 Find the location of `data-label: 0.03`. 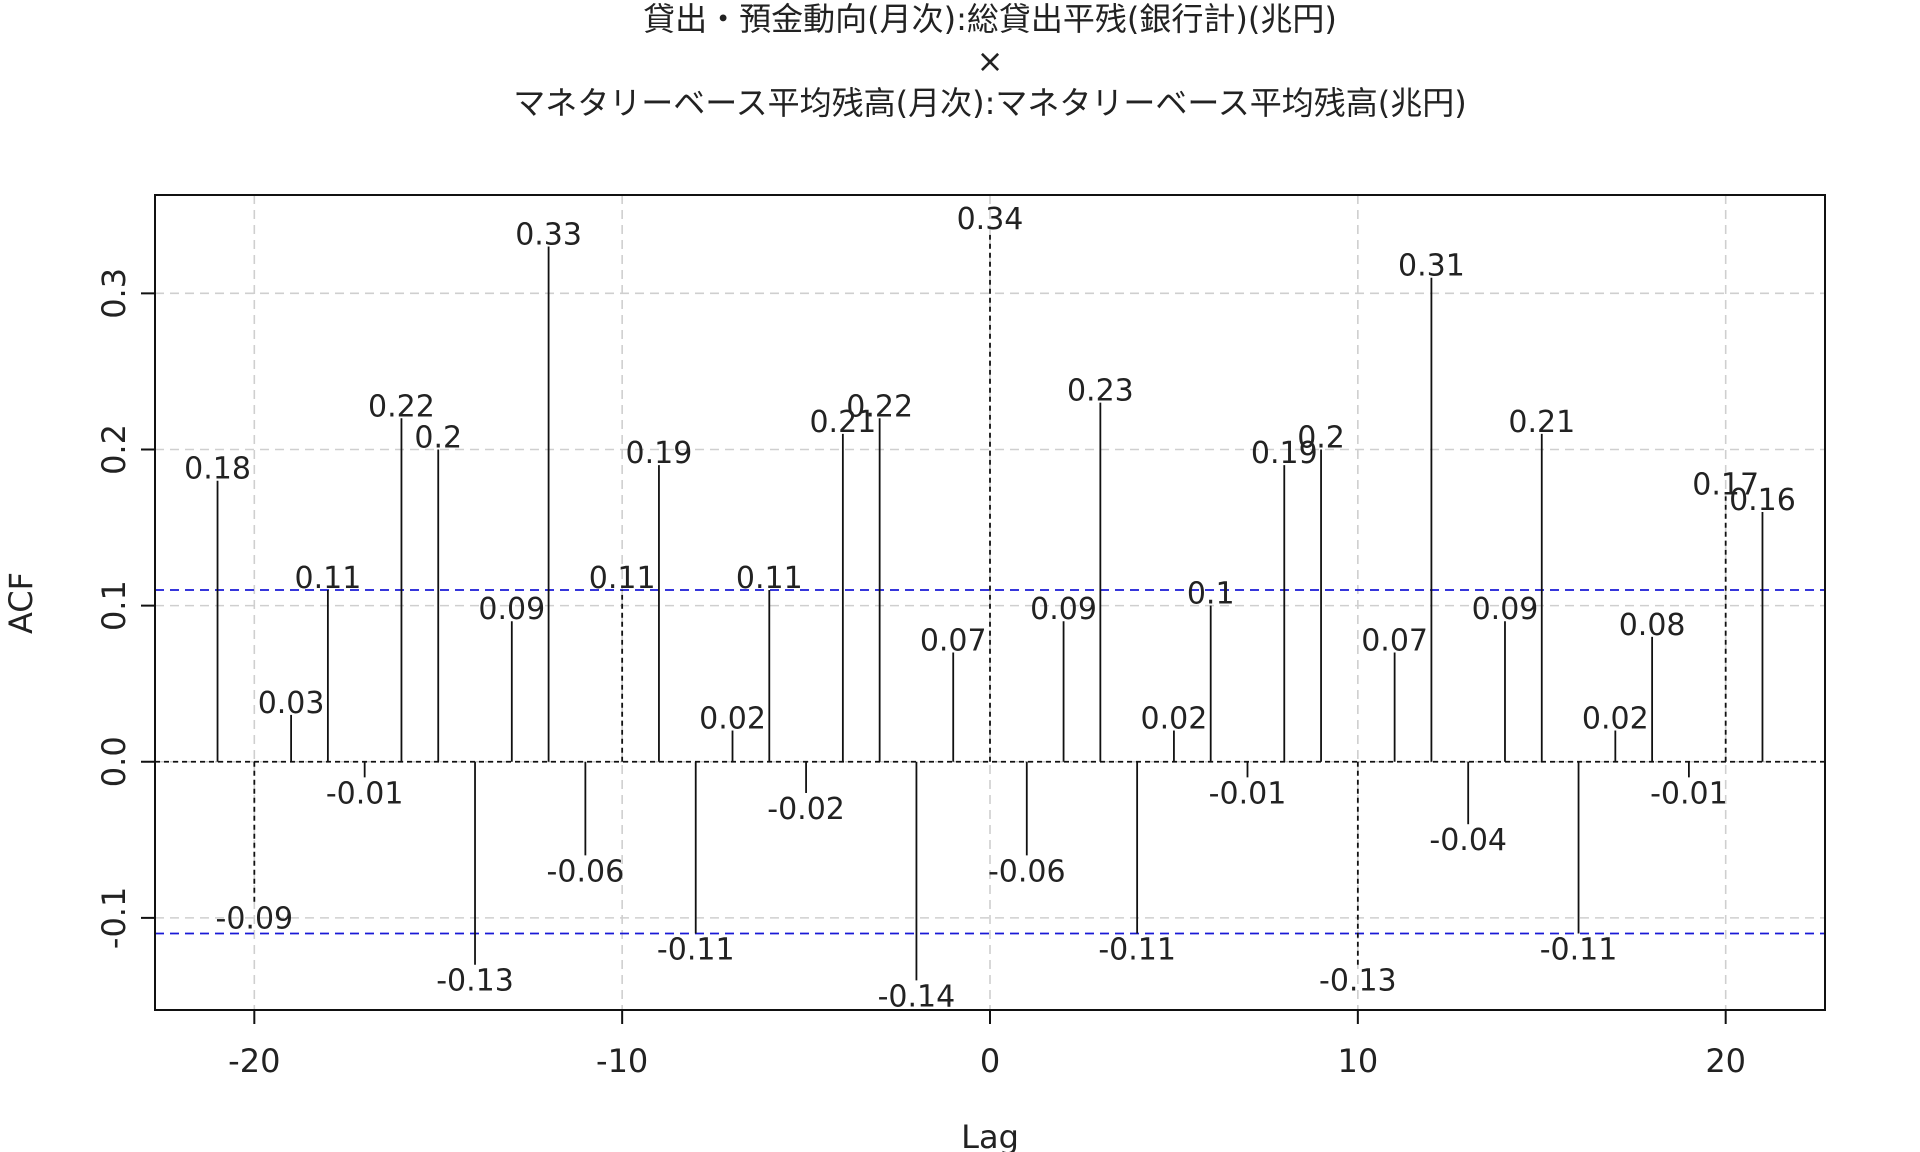

data-label: 0.03 is located at coordinates (291, 703).